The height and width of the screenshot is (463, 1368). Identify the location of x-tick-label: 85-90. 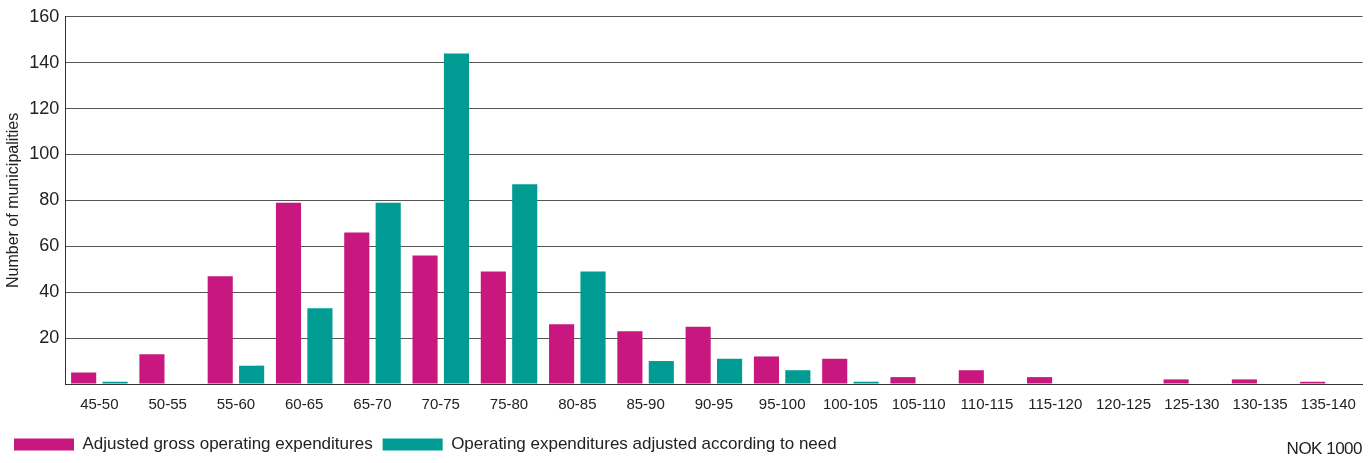
(645, 404).